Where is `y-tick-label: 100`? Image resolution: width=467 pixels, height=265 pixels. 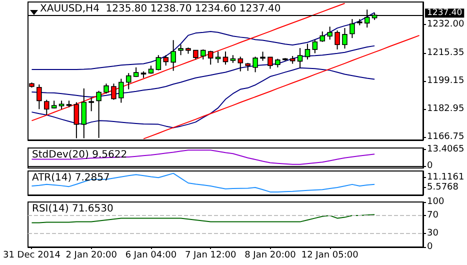
y-tick-label: 100 is located at coordinates (435, 202).